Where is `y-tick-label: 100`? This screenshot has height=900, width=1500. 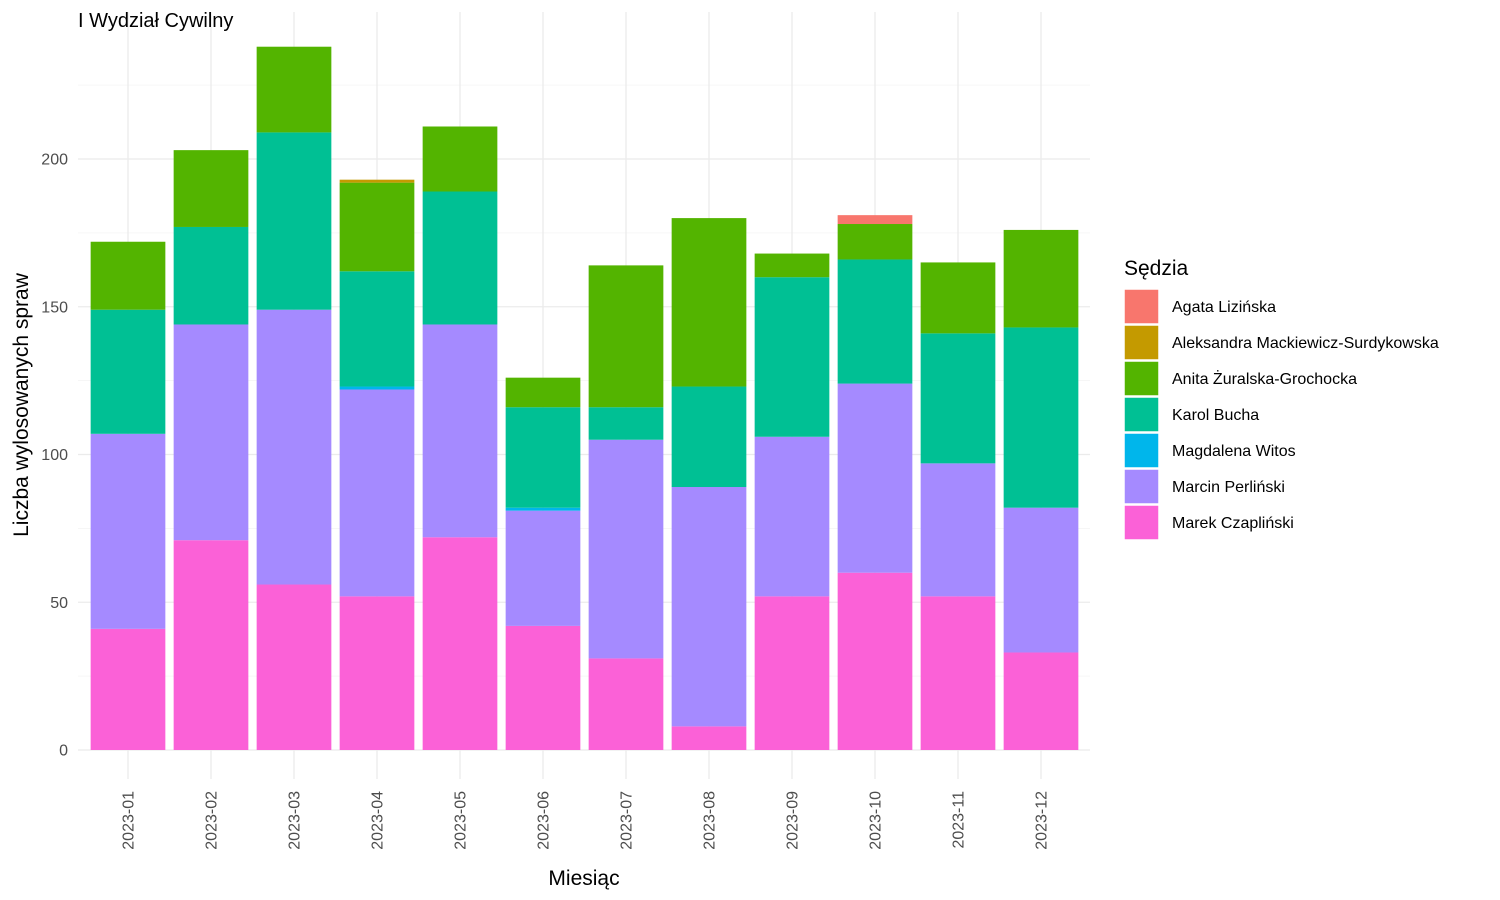
y-tick-label: 100 is located at coordinates (54, 455).